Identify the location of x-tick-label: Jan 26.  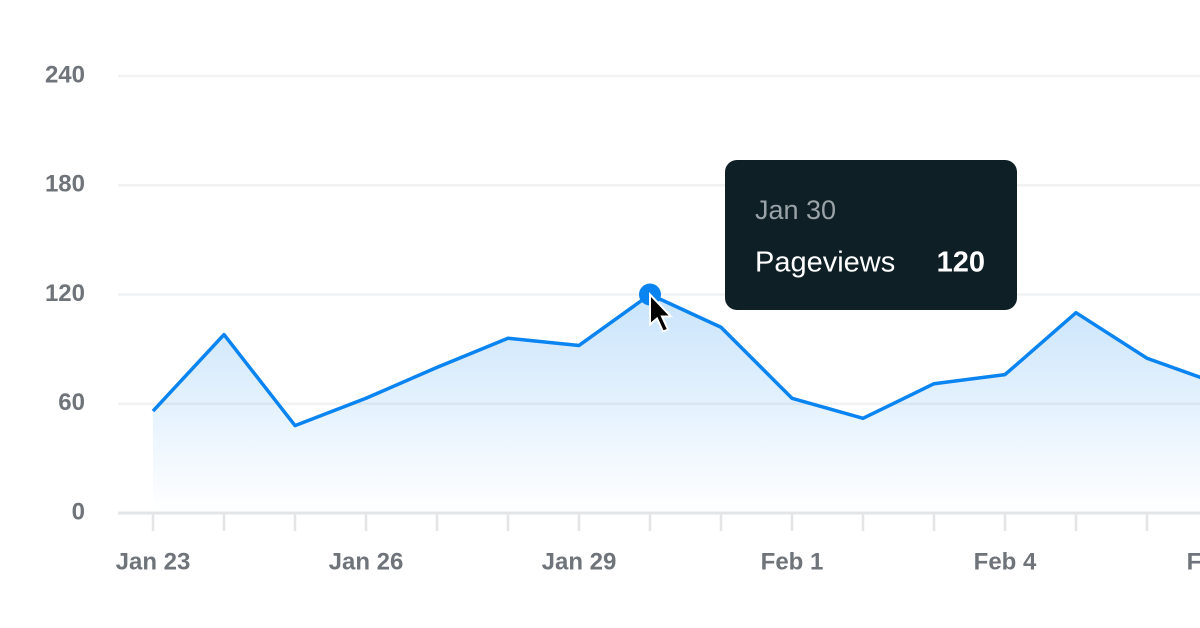
(366, 561).